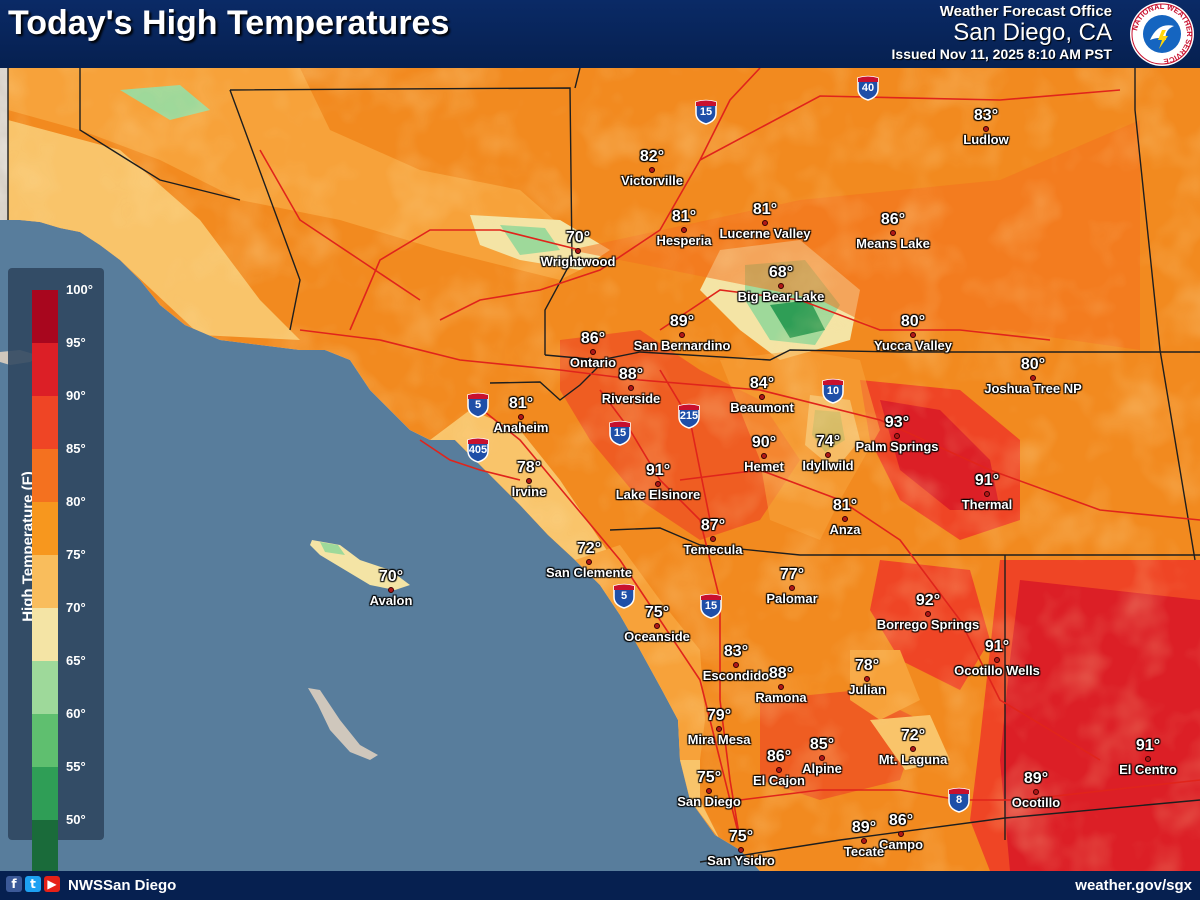 The width and height of the screenshot is (1200, 900). Describe the element at coordinates (867, 689) in the screenshot. I see `city-name: Julian` at that location.